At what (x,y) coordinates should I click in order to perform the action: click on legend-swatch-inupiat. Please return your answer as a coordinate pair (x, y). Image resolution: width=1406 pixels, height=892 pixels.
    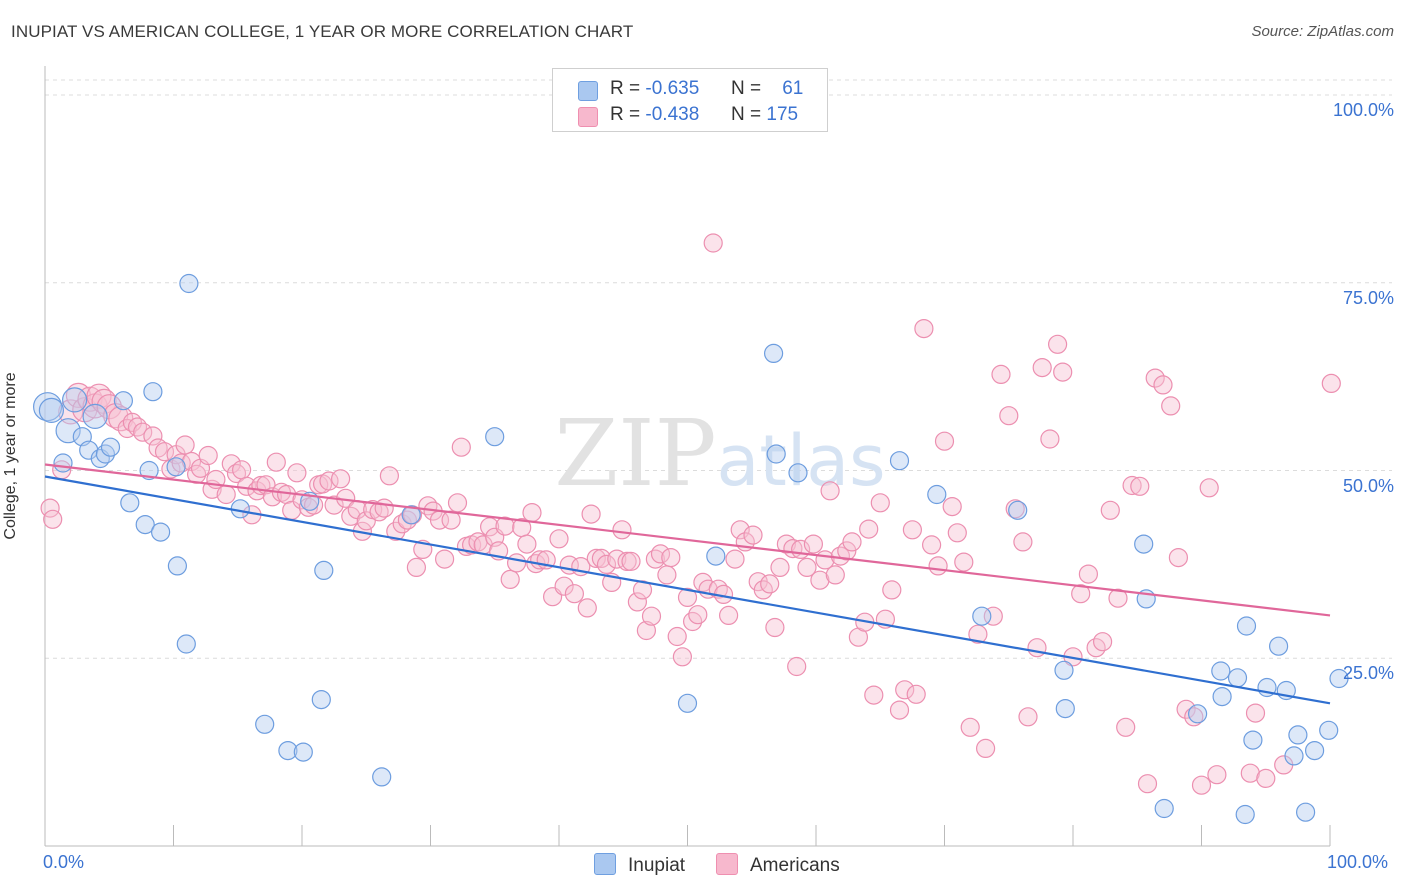
    Looking at the image, I should click on (588, 91).